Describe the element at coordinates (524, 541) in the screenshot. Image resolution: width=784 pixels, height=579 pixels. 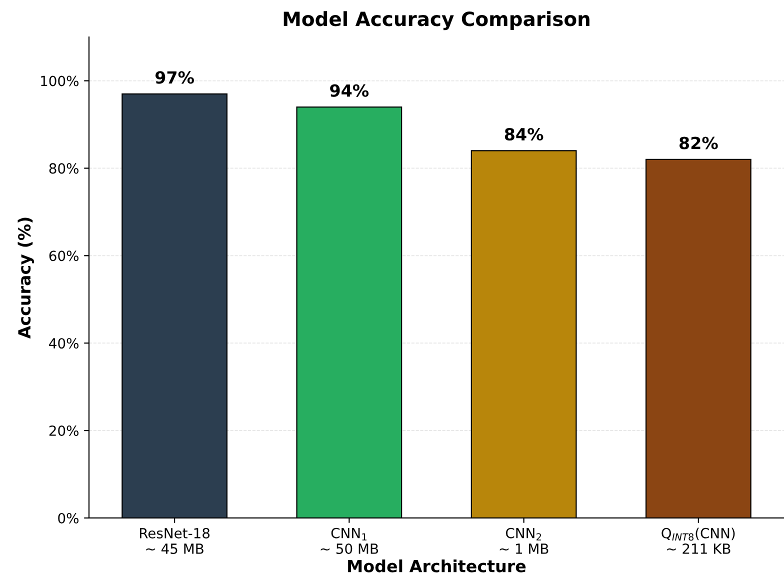
I see `x-tick-label: CNN$_{2}$ ~ 1 MB` at that location.